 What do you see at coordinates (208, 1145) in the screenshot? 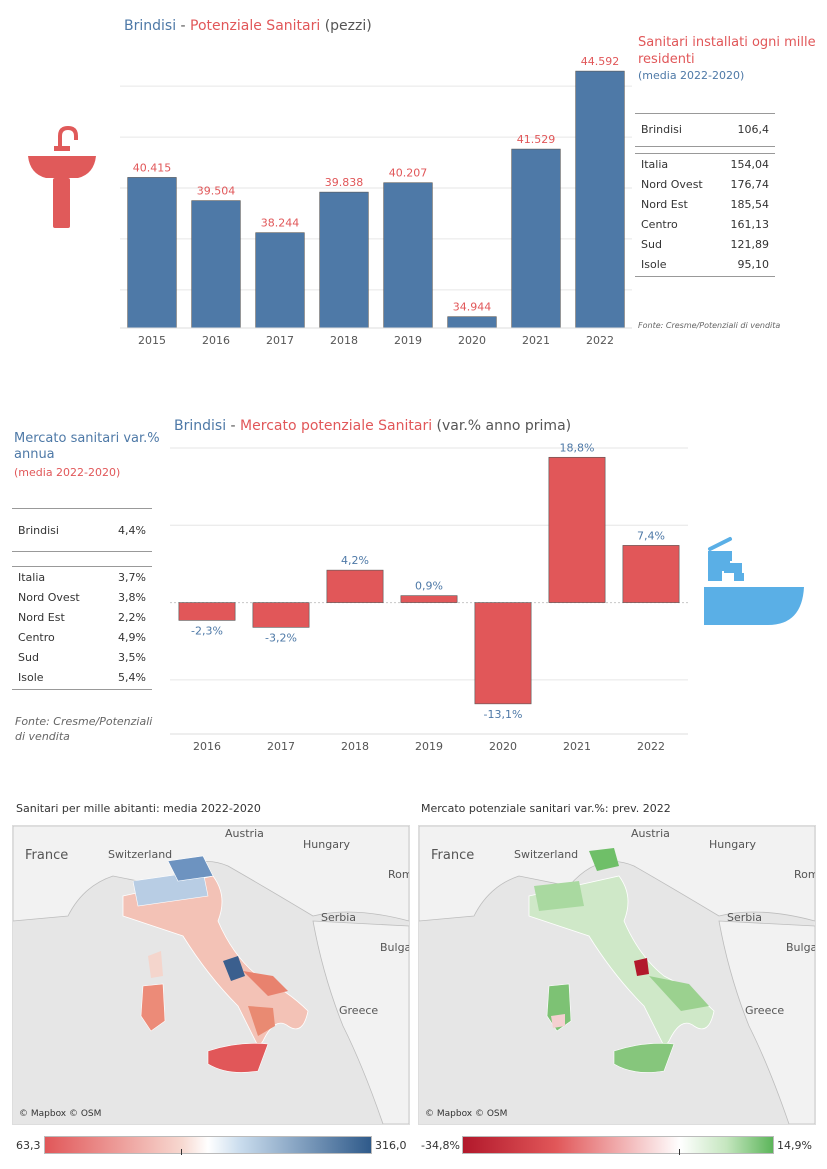
I see `legend-left-bar` at bounding box center [208, 1145].